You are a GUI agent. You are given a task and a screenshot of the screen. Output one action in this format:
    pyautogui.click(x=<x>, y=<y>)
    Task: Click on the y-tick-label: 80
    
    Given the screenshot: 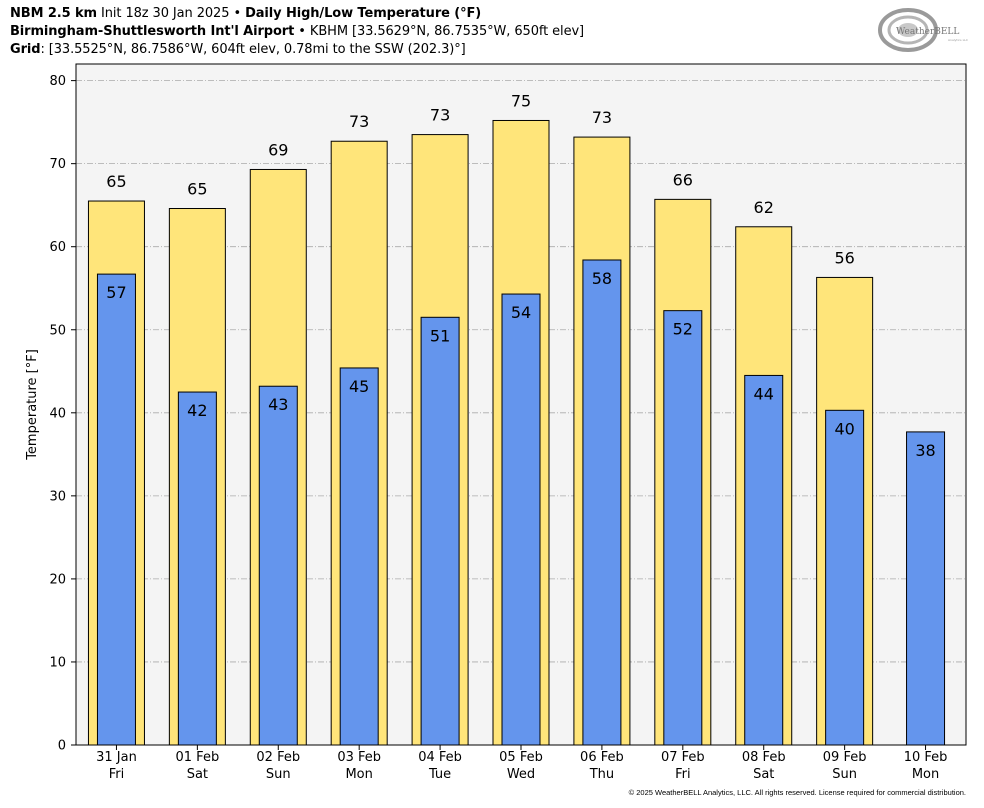 What is the action you would take?
    pyautogui.click(x=57, y=81)
    